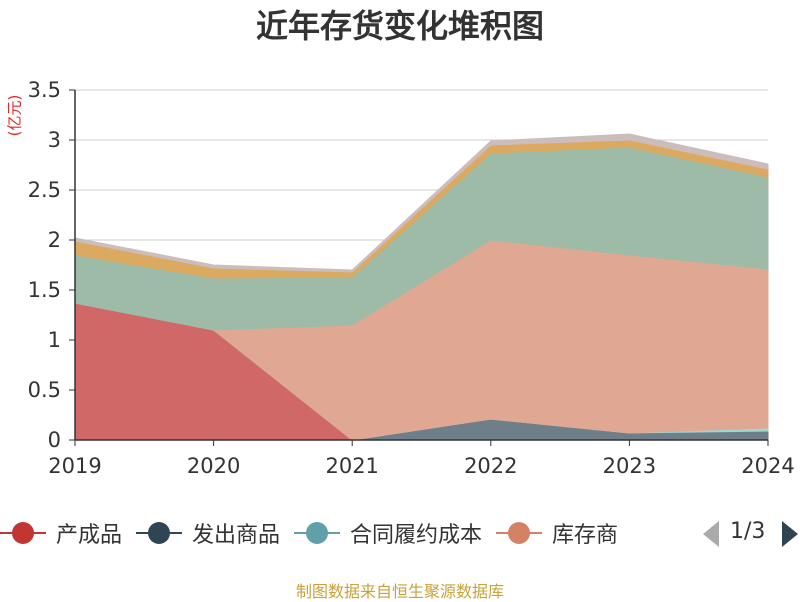  What do you see at coordinates (236, 535) in the screenshot?
I see `legend-label: 发出商品` at bounding box center [236, 535].